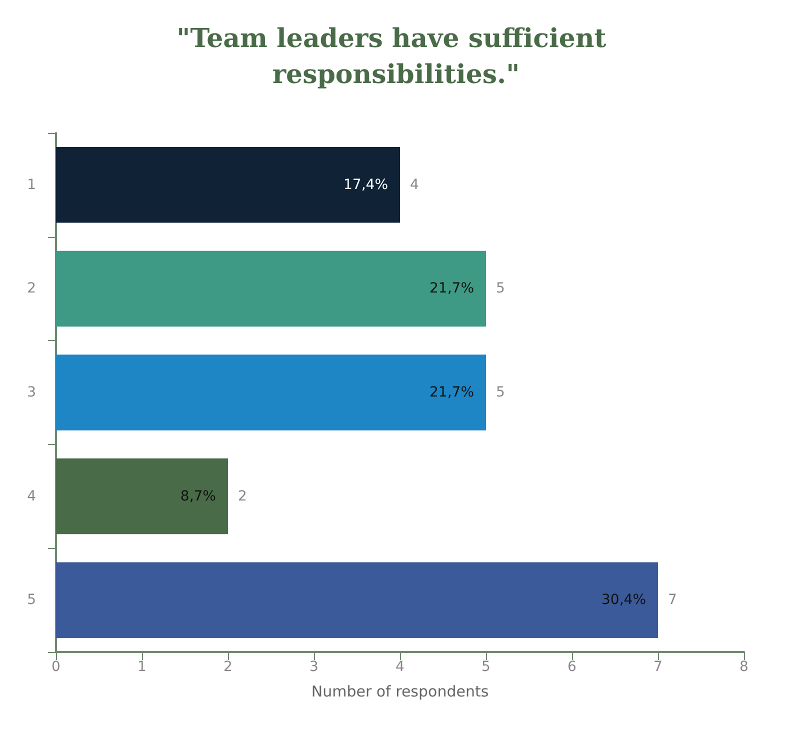  Describe the element at coordinates (31, 600) in the screenshot. I see `y-tick-label: 5` at that location.